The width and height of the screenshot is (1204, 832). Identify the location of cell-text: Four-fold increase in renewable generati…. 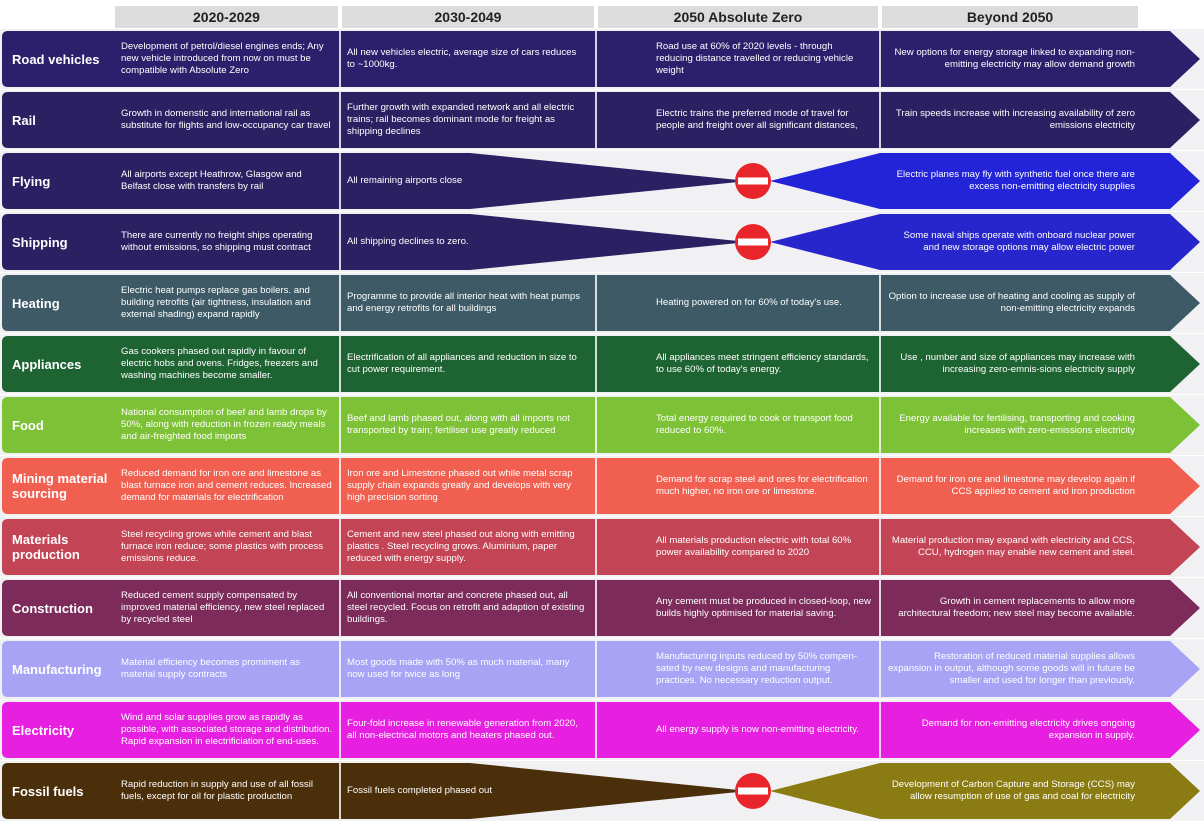
(462, 729).